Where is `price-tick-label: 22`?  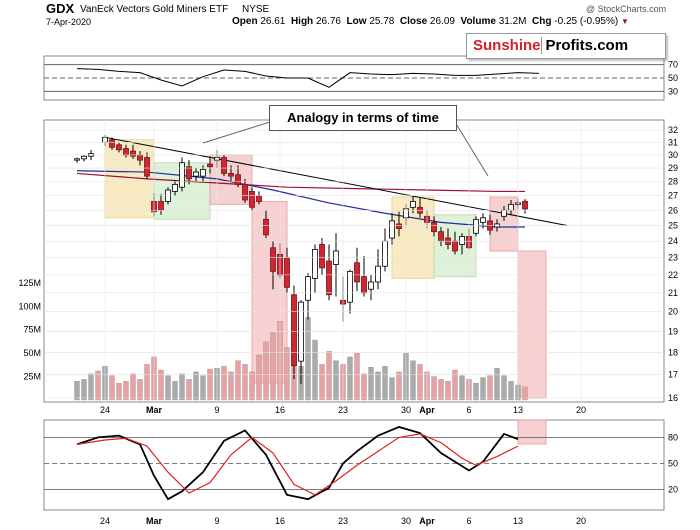 price-tick-label: 22 is located at coordinates (673, 275).